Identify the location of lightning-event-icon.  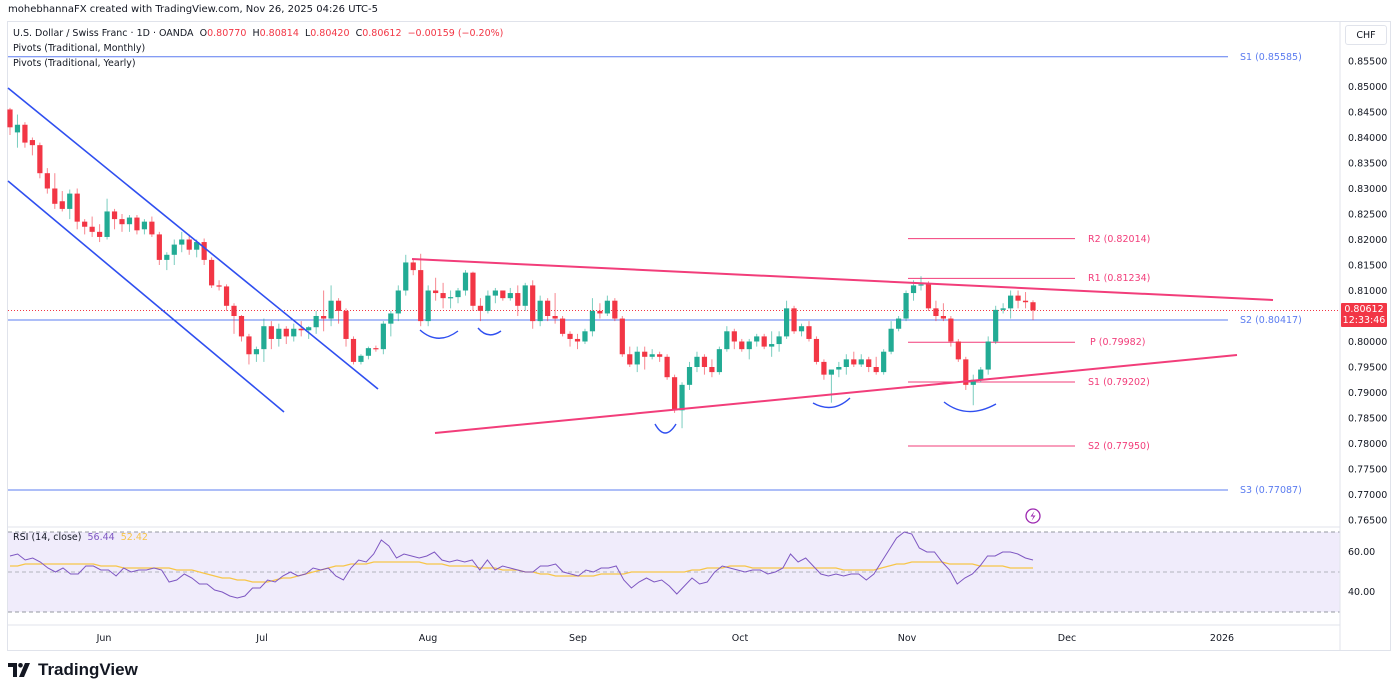
(1033, 516).